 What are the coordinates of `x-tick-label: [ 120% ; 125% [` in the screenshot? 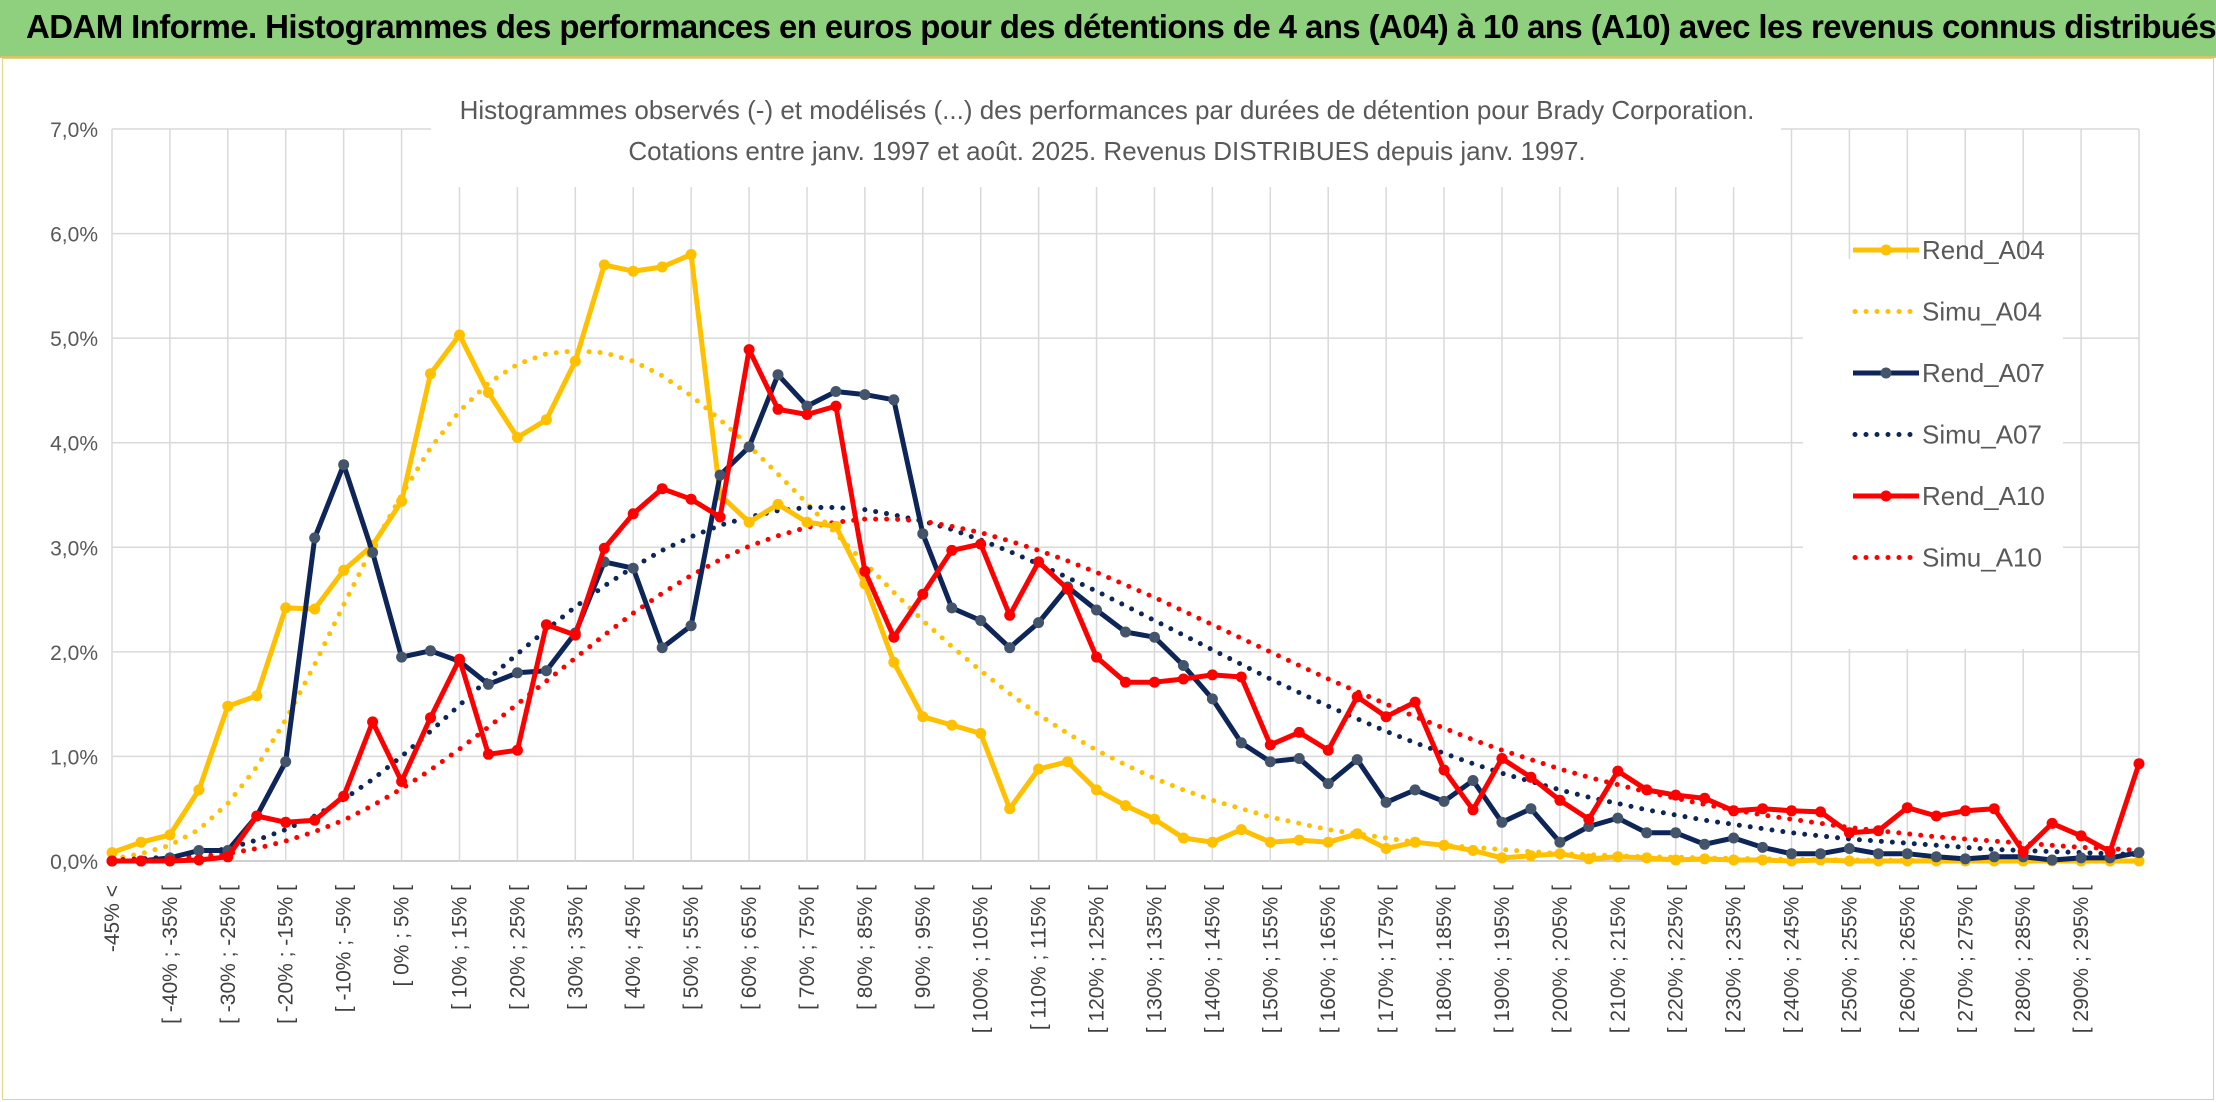 It's located at (1097, 959).